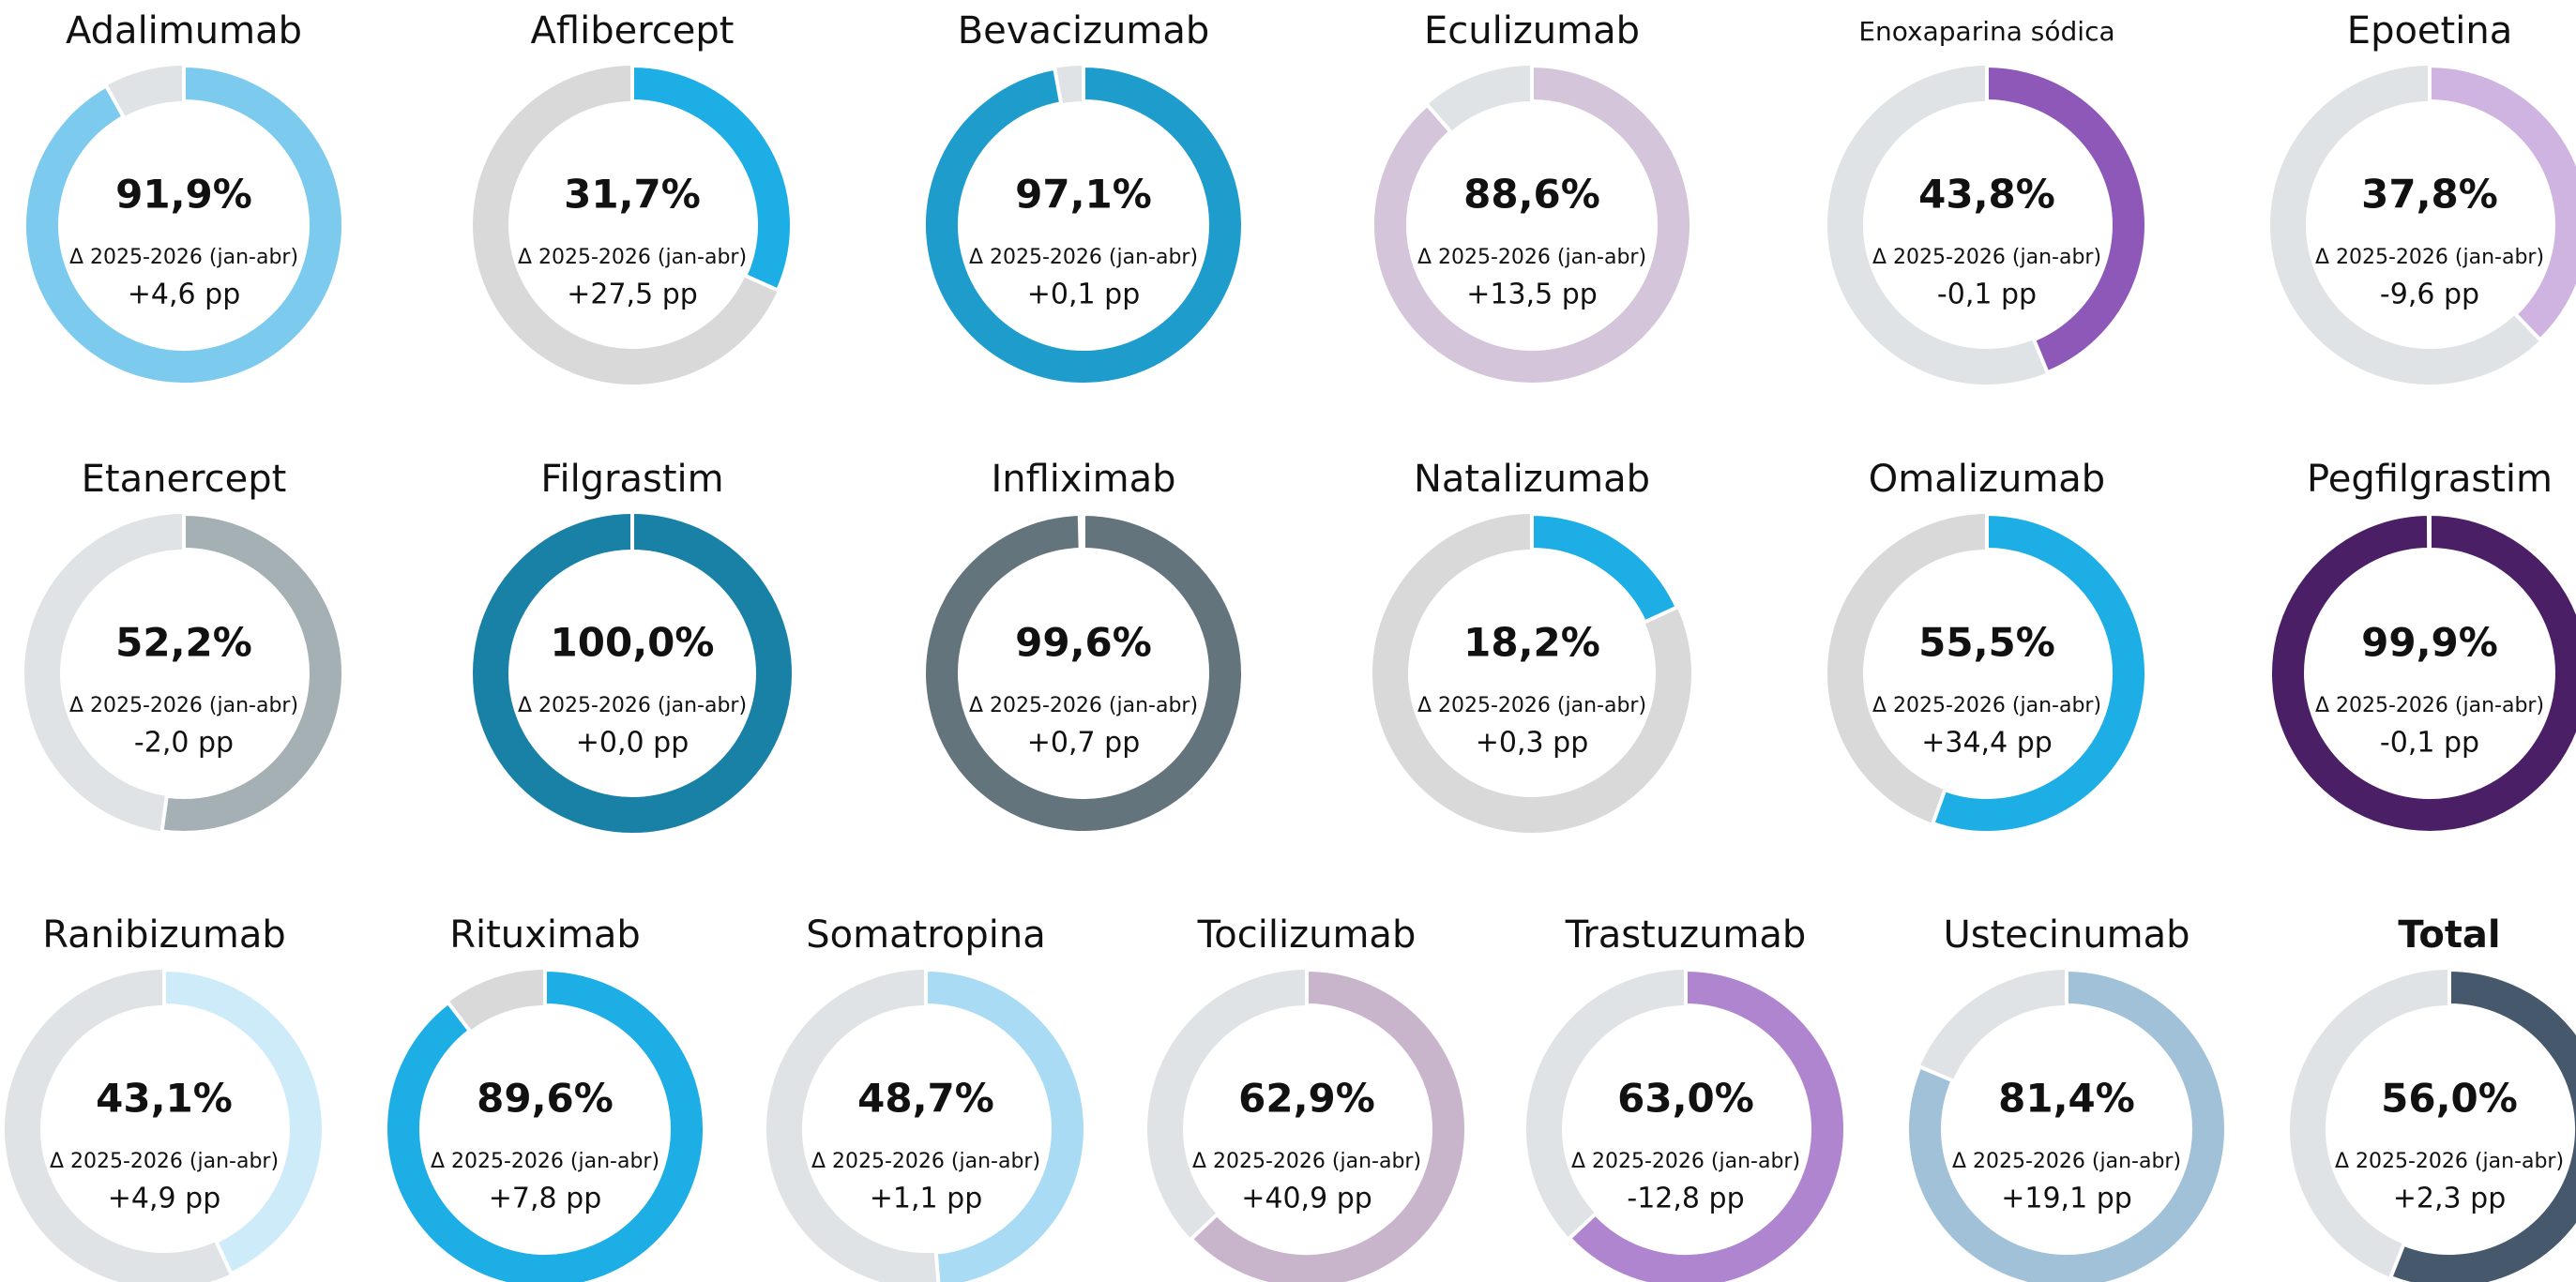  I want to click on delta-label: +4,6 pp, so click(184, 295).